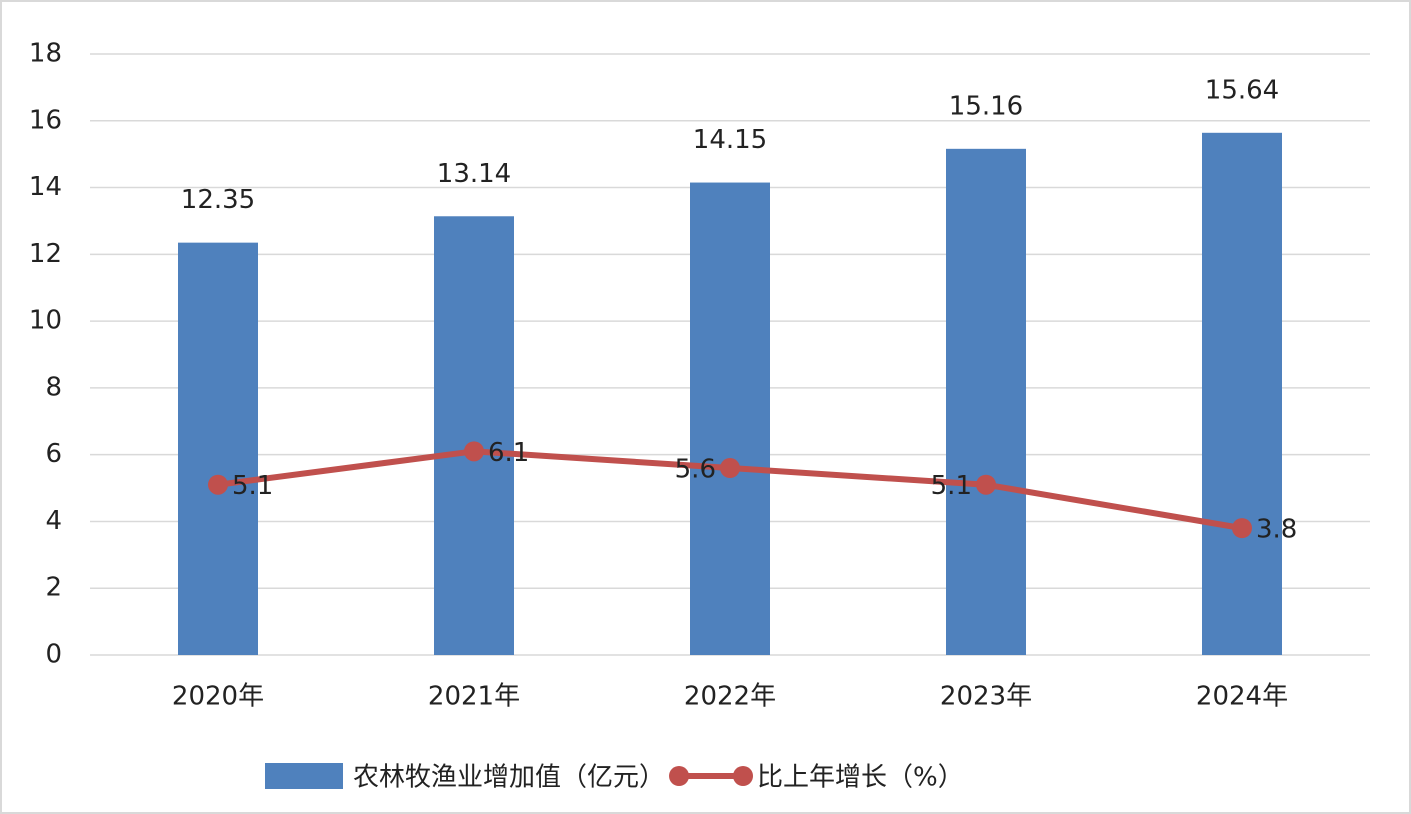  What do you see at coordinates (474, 697) in the screenshot?
I see `x-tick-label: 2021年` at bounding box center [474, 697].